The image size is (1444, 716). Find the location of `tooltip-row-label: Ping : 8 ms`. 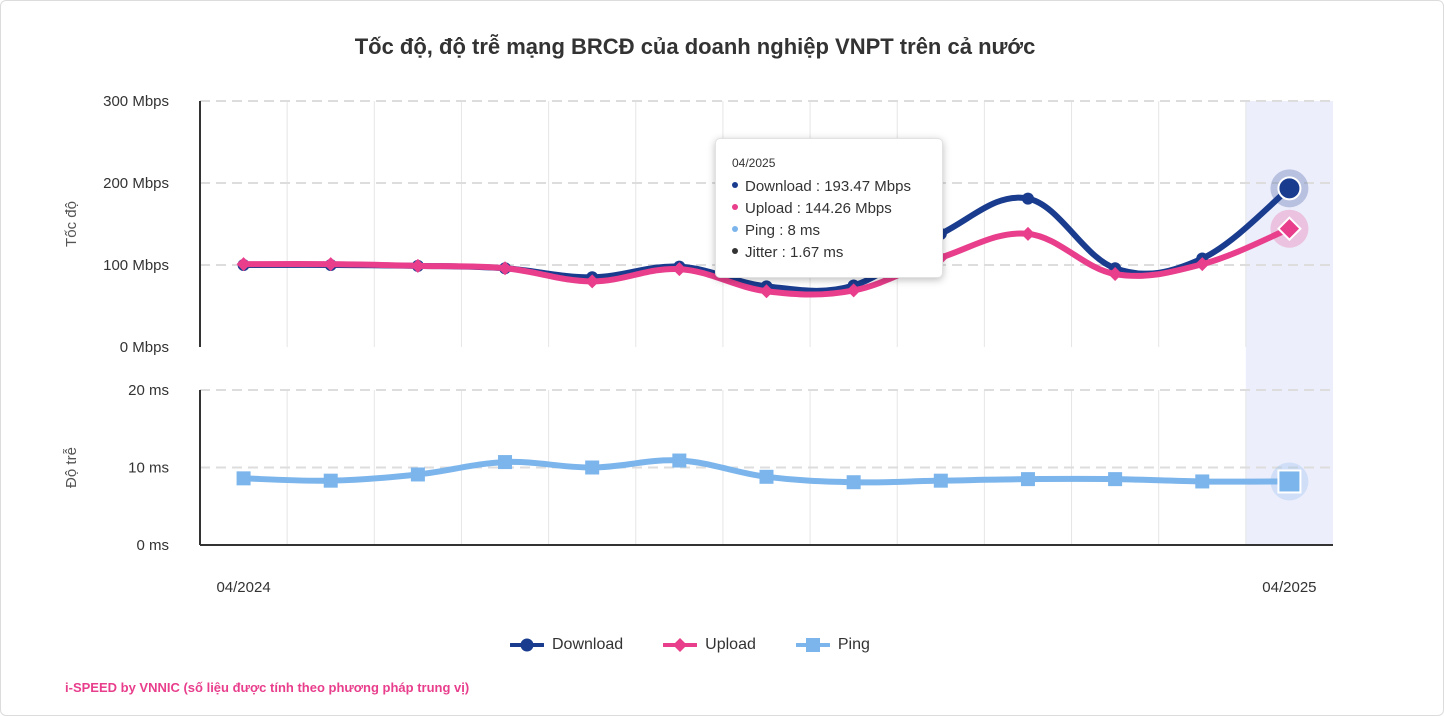

tooltip-row-label: Ping : 8 ms is located at coordinates (783, 230).